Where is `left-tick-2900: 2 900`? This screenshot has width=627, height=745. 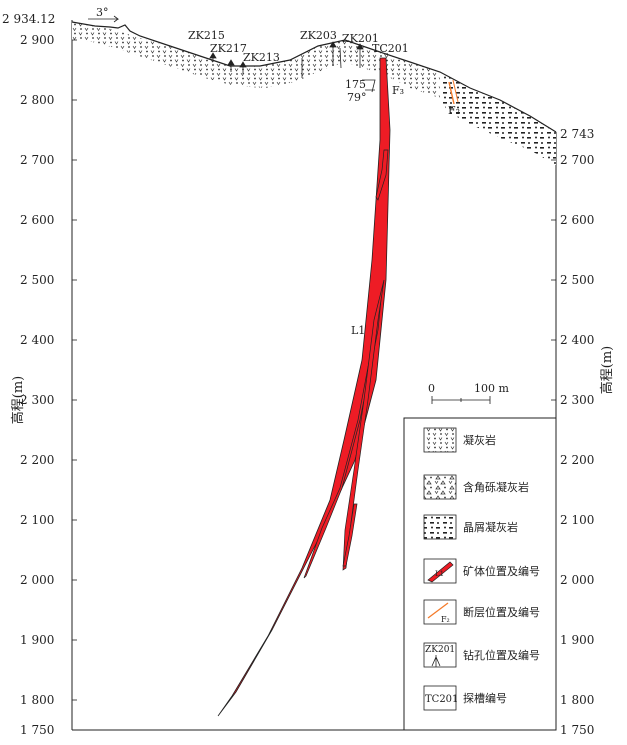
left-tick-2900: 2 900 is located at coordinates (37, 40).